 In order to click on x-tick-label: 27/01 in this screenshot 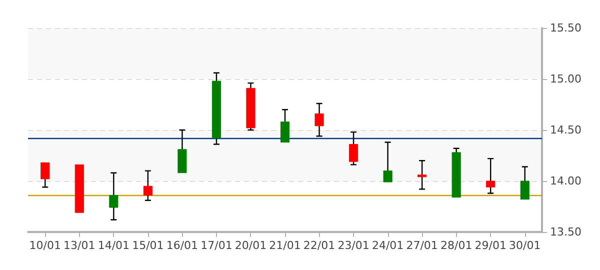, I will do `click(422, 245)`.